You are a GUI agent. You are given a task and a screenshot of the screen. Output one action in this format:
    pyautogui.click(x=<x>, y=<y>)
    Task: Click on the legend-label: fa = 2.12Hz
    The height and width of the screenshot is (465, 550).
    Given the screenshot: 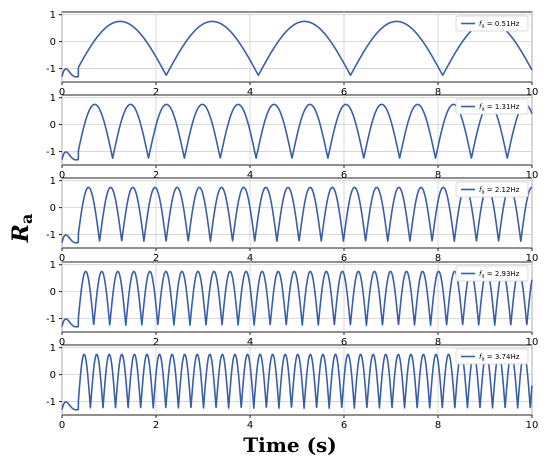 What is the action you would take?
    pyautogui.click(x=499, y=191)
    